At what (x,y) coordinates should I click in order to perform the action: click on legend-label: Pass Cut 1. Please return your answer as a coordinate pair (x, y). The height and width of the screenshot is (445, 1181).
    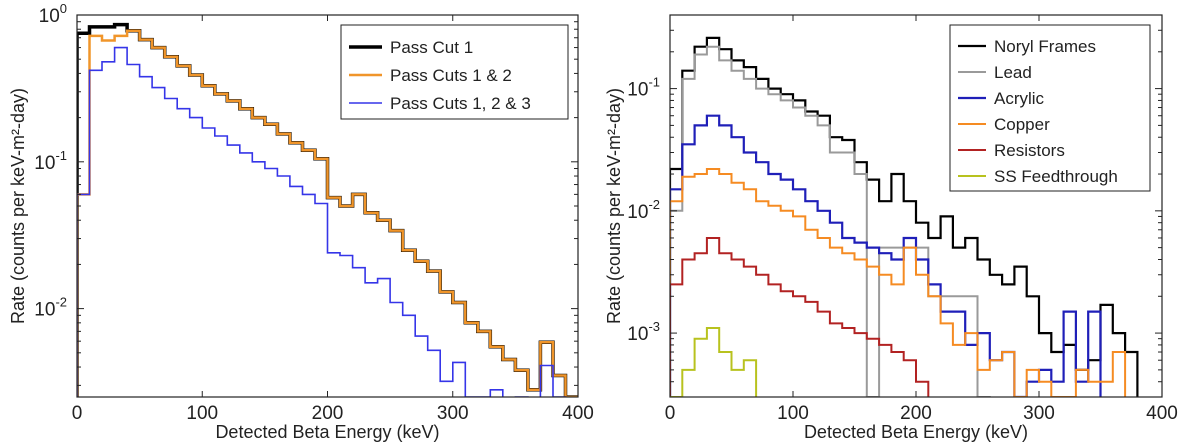
    Looking at the image, I should click on (431, 47).